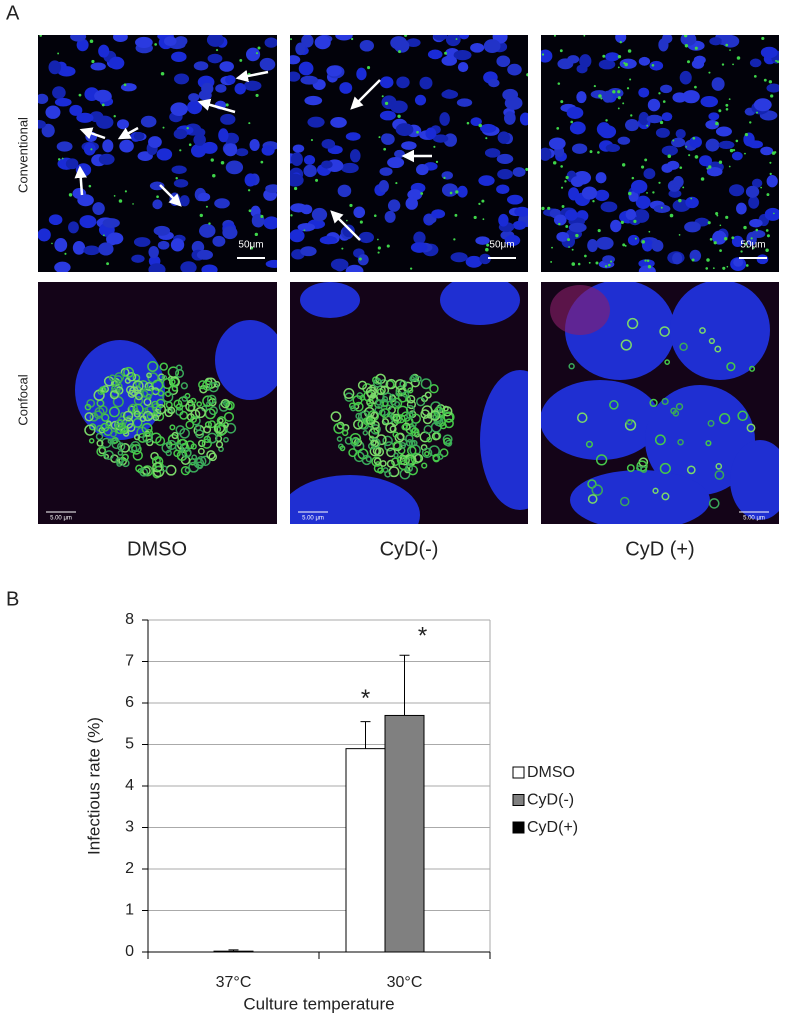 The height and width of the screenshot is (1020, 785). Describe the element at coordinates (518, 827) in the screenshot. I see `legend-swatch` at that location.